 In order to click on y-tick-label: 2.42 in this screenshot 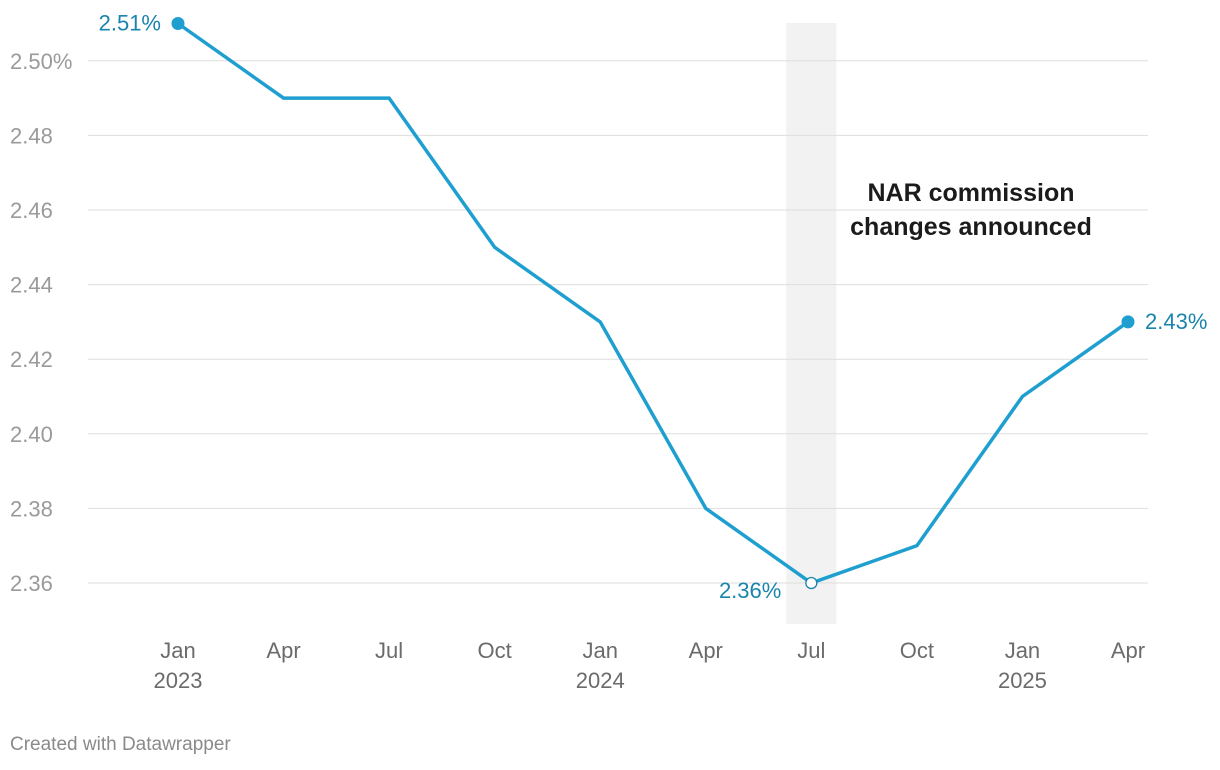, I will do `click(31, 359)`.